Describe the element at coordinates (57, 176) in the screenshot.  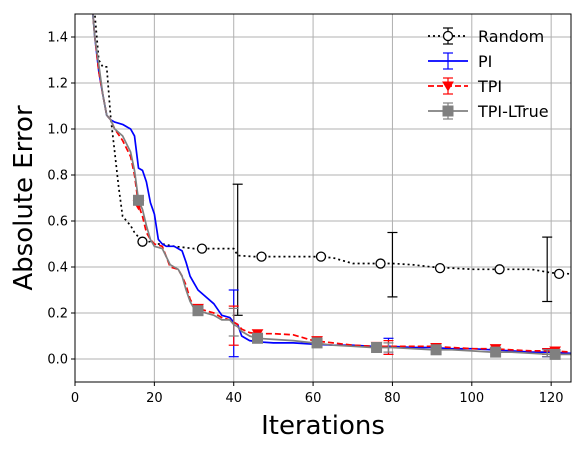
I see `y-tick-label: 0.8` at that location.